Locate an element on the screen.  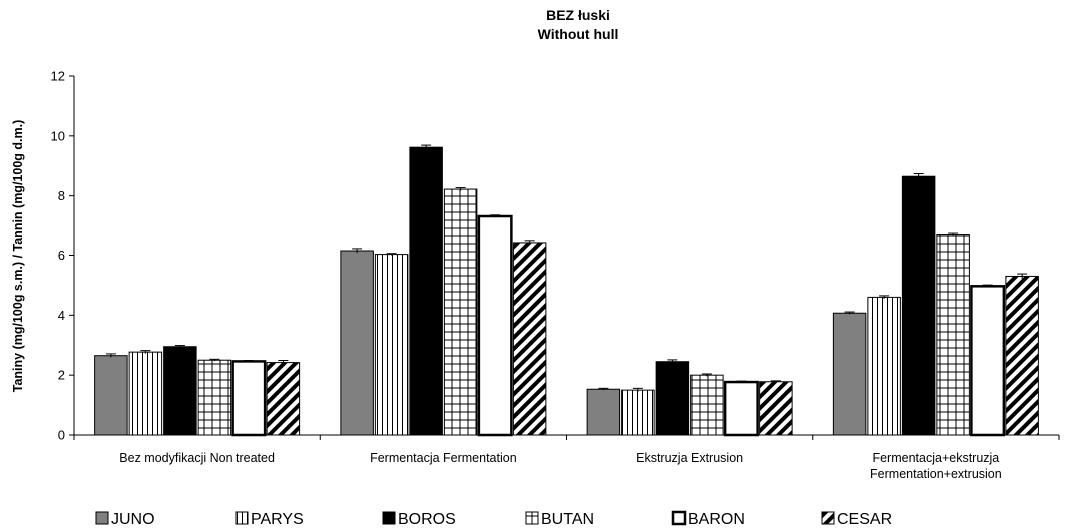
category-label: Ekstruzja Extrusion is located at coordinates (689, 458).